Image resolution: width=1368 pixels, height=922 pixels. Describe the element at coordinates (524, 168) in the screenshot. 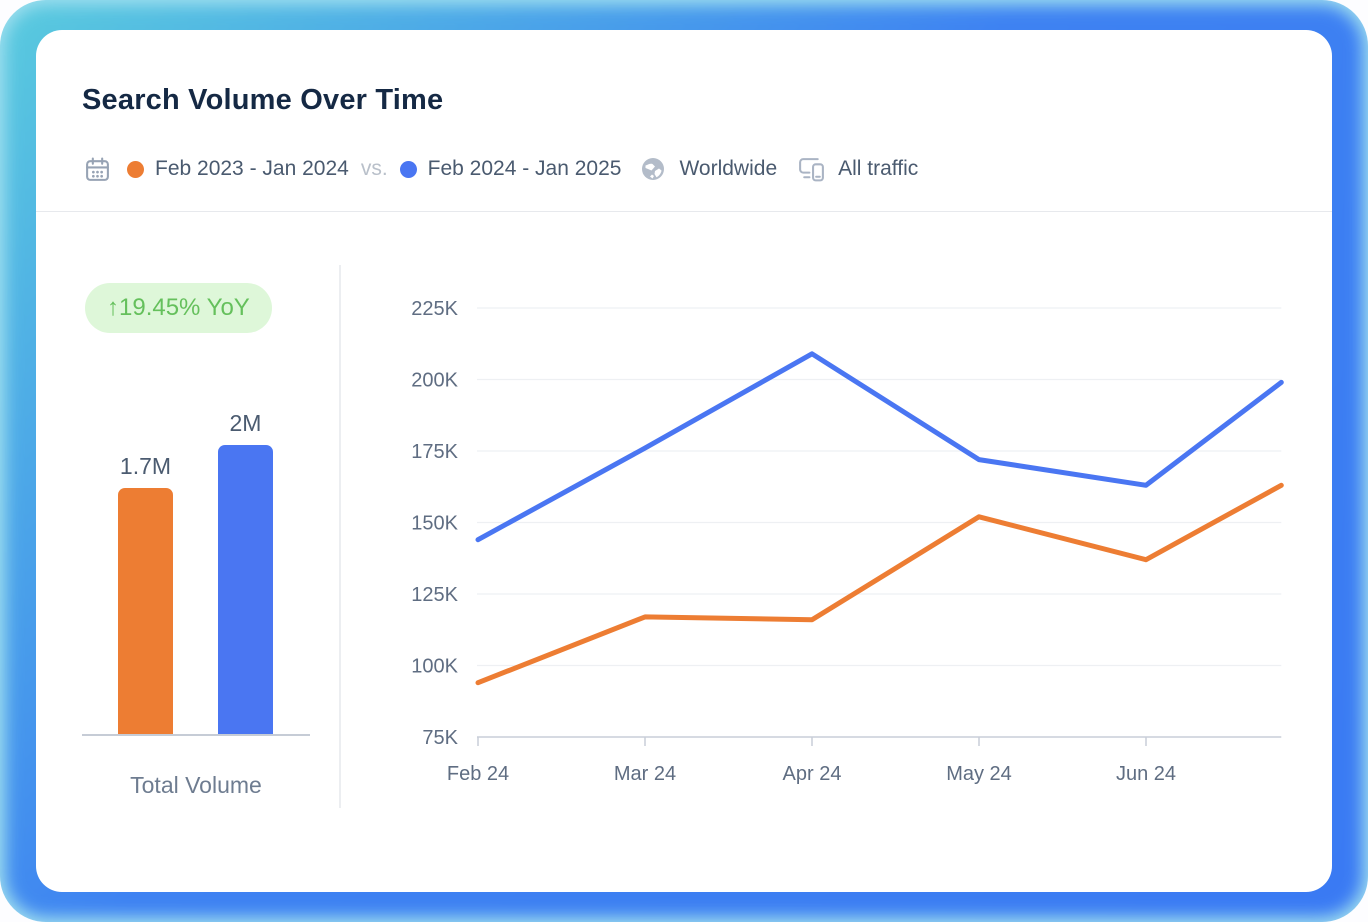

I see `current-period-label: Feb 2024 - Jan 2025` at that location.